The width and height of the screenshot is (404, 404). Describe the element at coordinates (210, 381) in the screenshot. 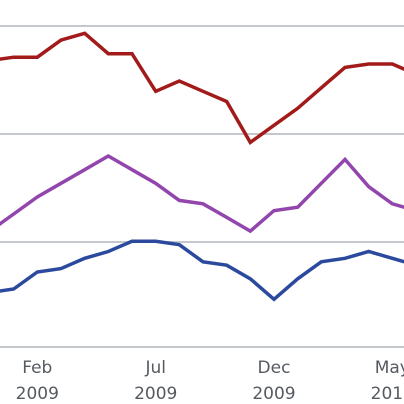

I see `x-axis-ticks: Feb 2009 Jul 2009 Dec 2009 May 2010` at that location.